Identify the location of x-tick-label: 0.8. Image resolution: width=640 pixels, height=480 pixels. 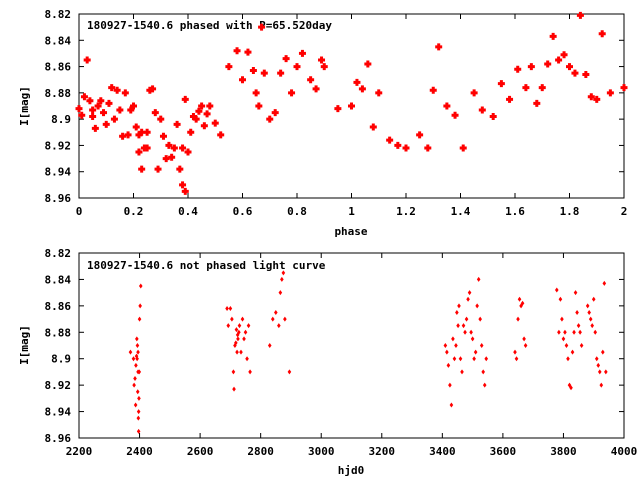
(297, 211).